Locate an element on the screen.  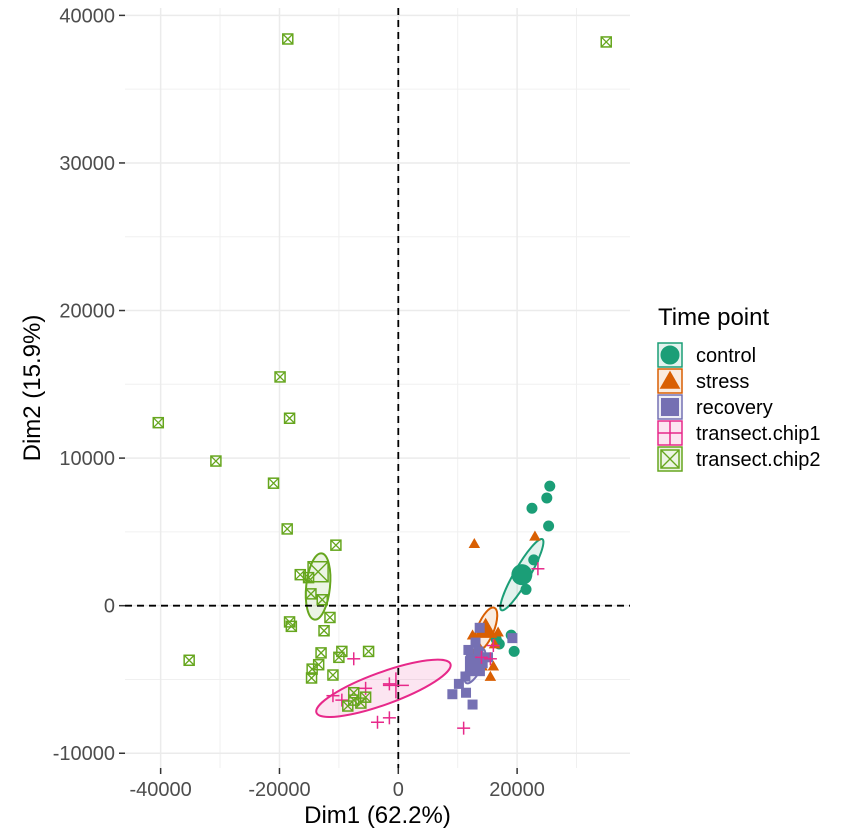
y-tick-label: 10000 is located at coordinates (87, 459).